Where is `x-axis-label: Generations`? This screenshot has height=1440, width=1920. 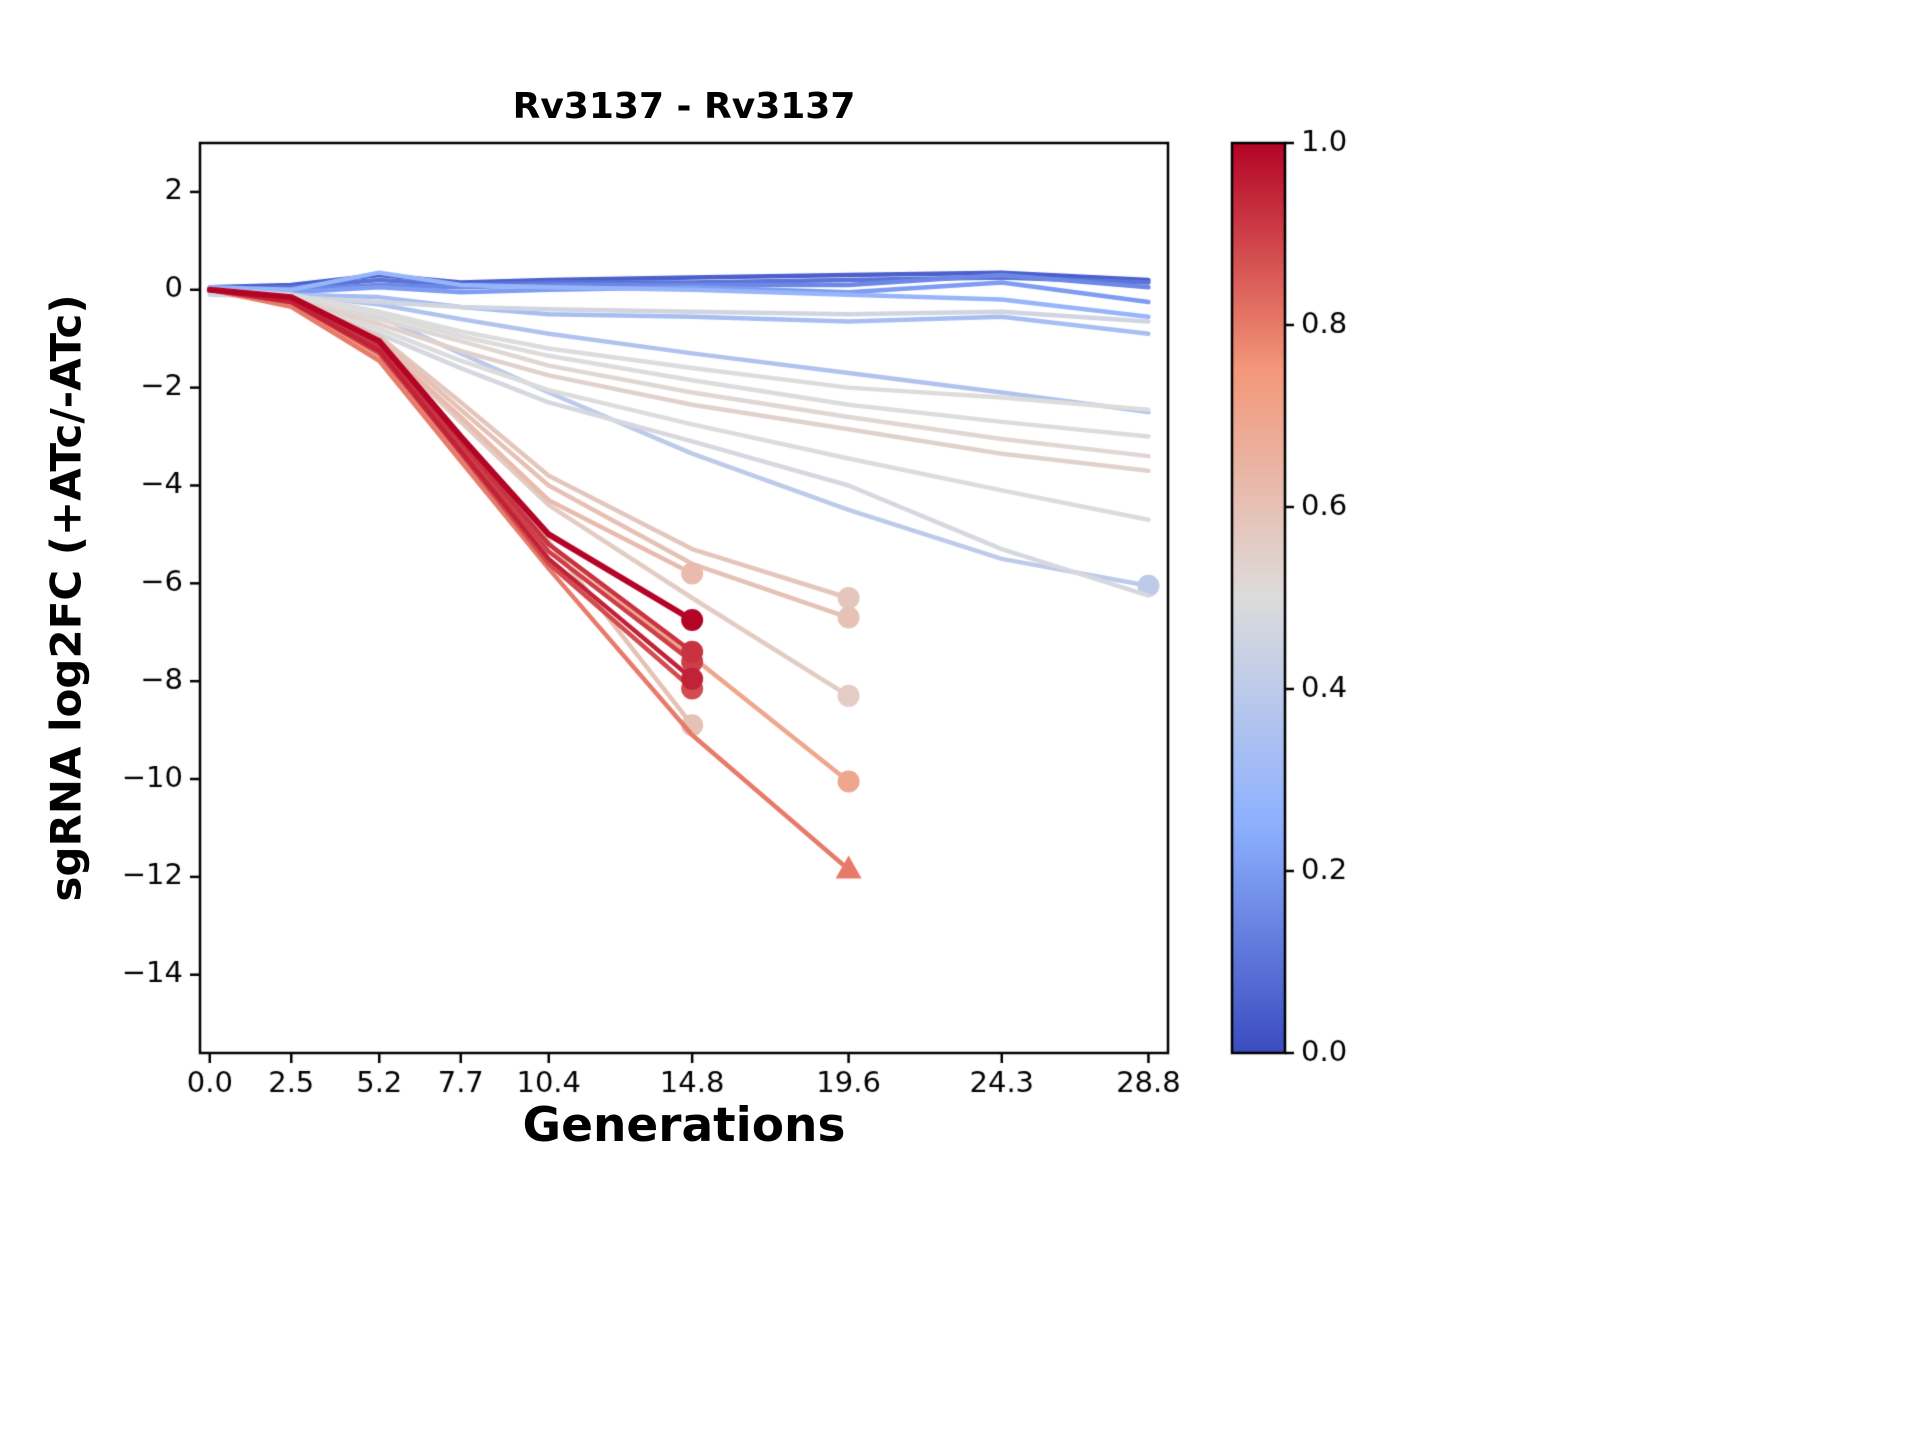 x-axis-label: Generations is located at coordinates (684, 1125).